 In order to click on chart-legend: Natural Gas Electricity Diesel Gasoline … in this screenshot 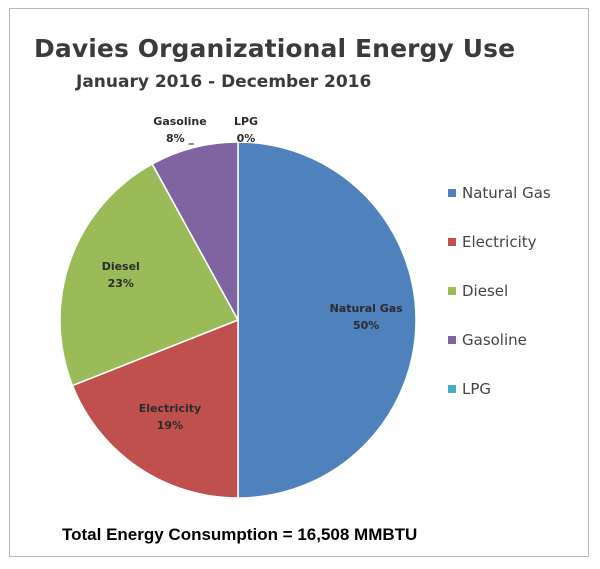, I will do `click(499, 305)`.